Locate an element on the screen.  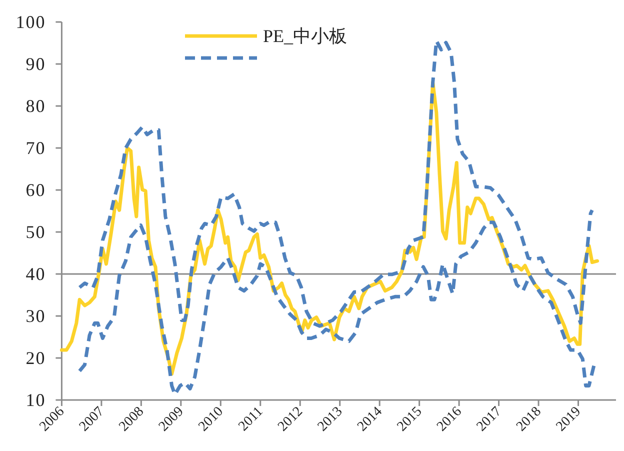
y-tick-label: 10 is located at coordinates (36, 400).